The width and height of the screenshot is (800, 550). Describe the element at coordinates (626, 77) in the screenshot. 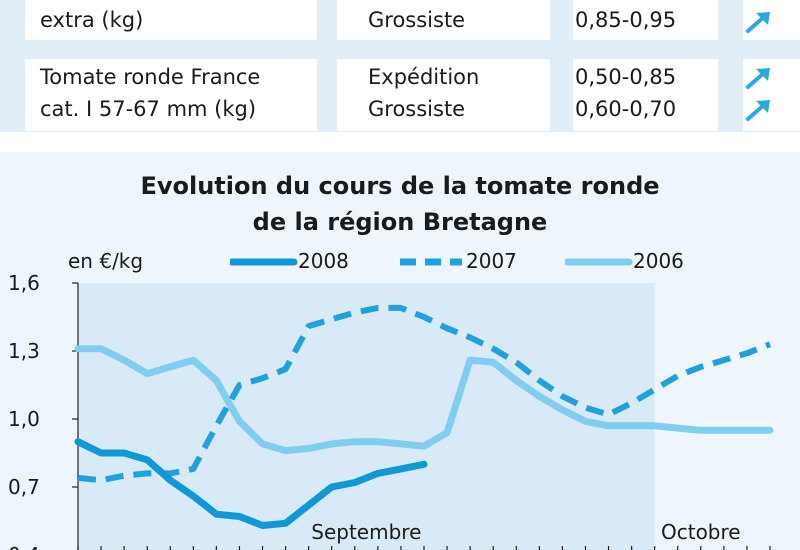

I see `price-range: 0,50-0,85` at that location.